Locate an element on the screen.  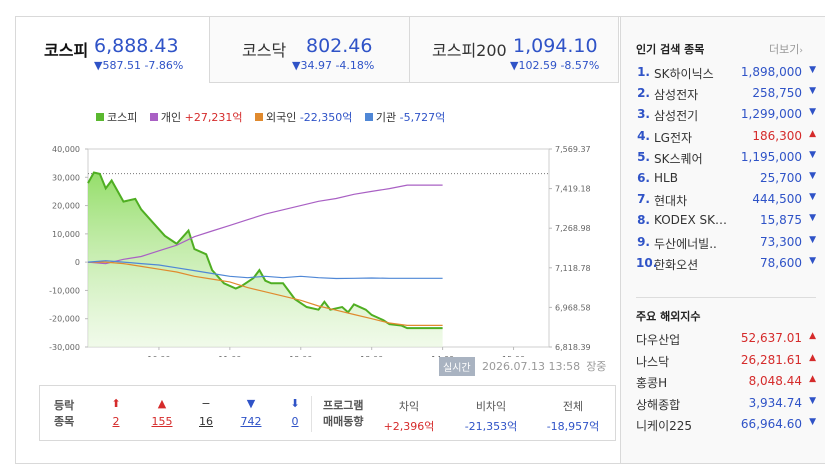
legend-value: +27,231억 is located at coordinates (213, 117).